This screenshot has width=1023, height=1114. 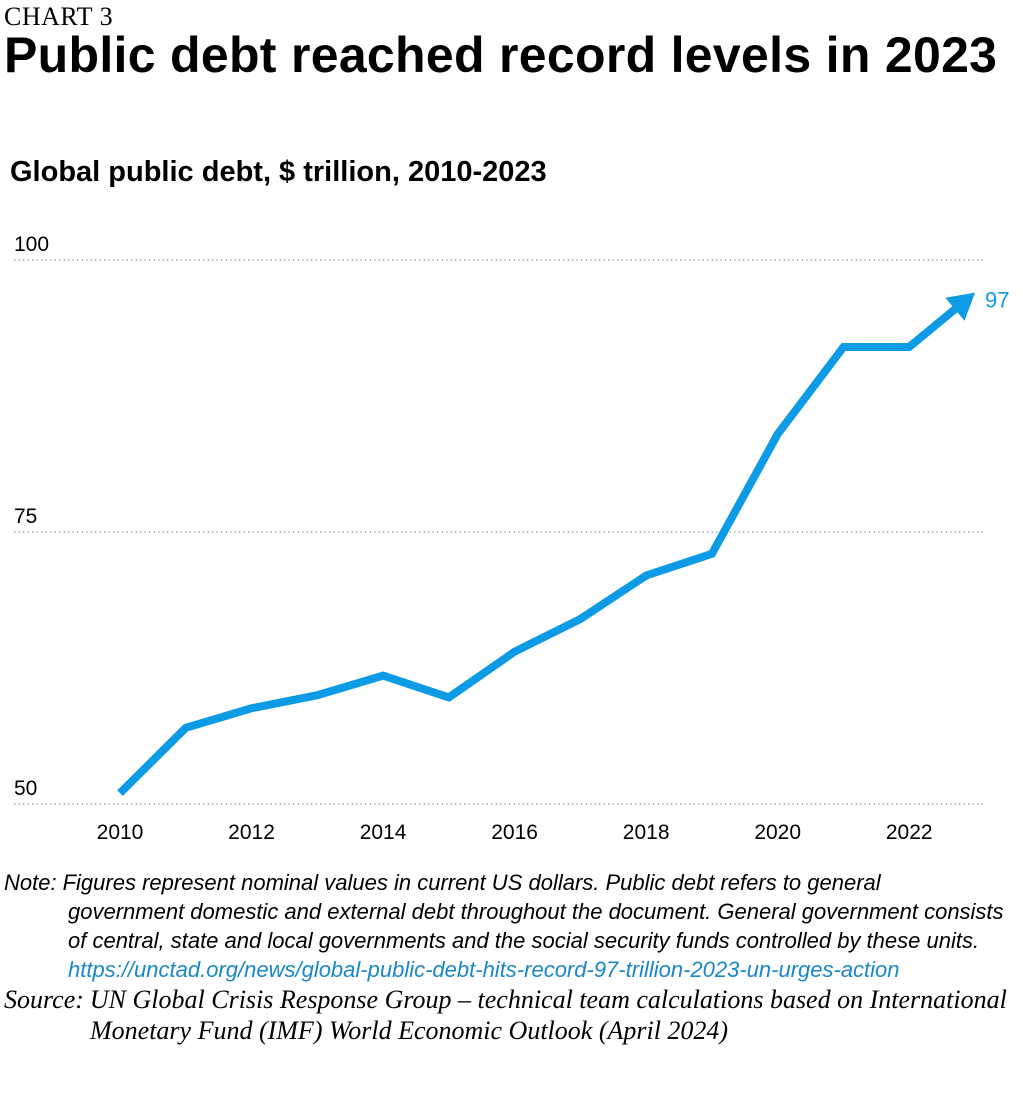 What do you see at coordinates (30, 882) in the screenshot?
I see `note-label: Note:` at bounding box center [30, 882].